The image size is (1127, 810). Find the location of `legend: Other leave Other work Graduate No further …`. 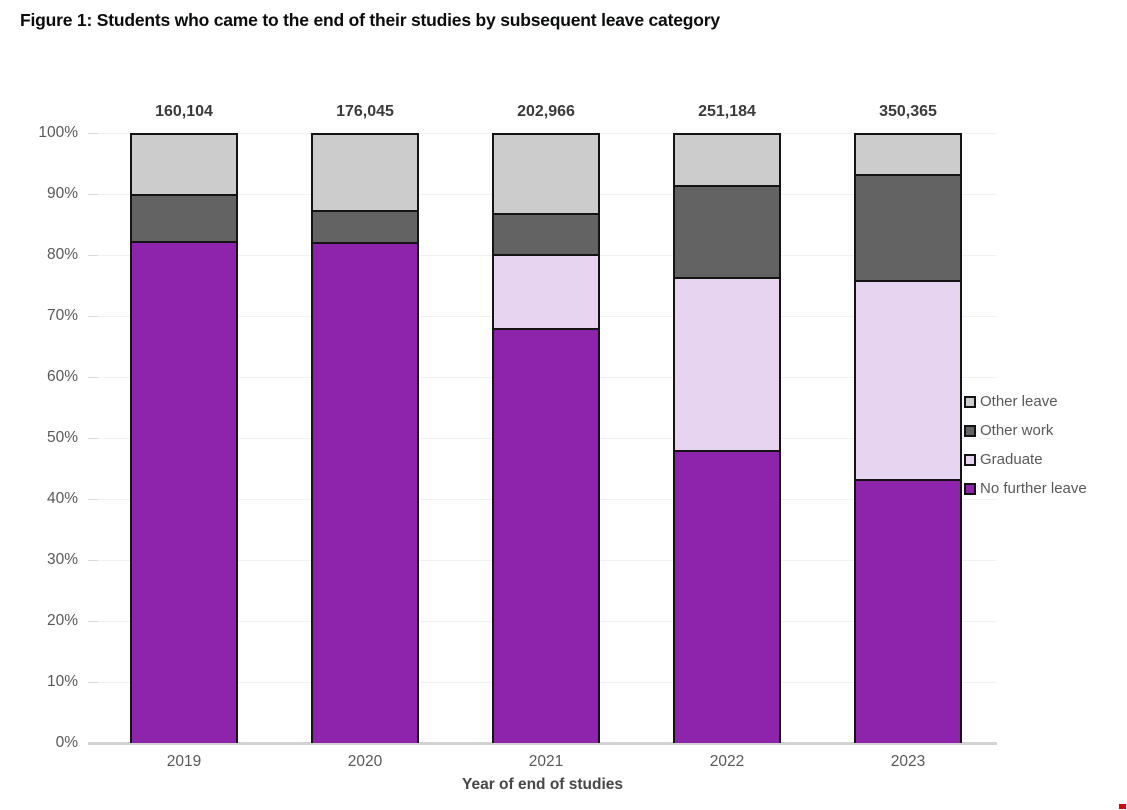

legend: Other leave Other work Graduate No further … is located at coordinates (1025, 445).